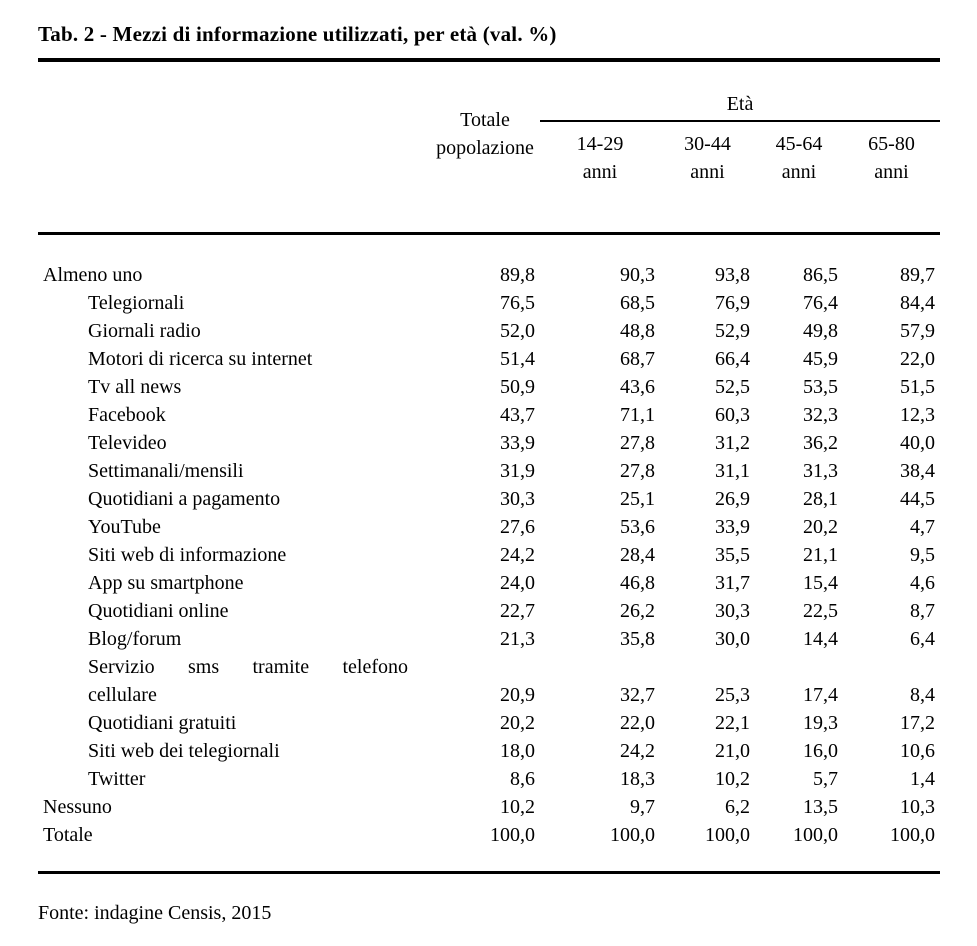  I want to click on table-row: App su smartphone 24,0 46,8 31,7 15,4 4,6, so click(489, 583).